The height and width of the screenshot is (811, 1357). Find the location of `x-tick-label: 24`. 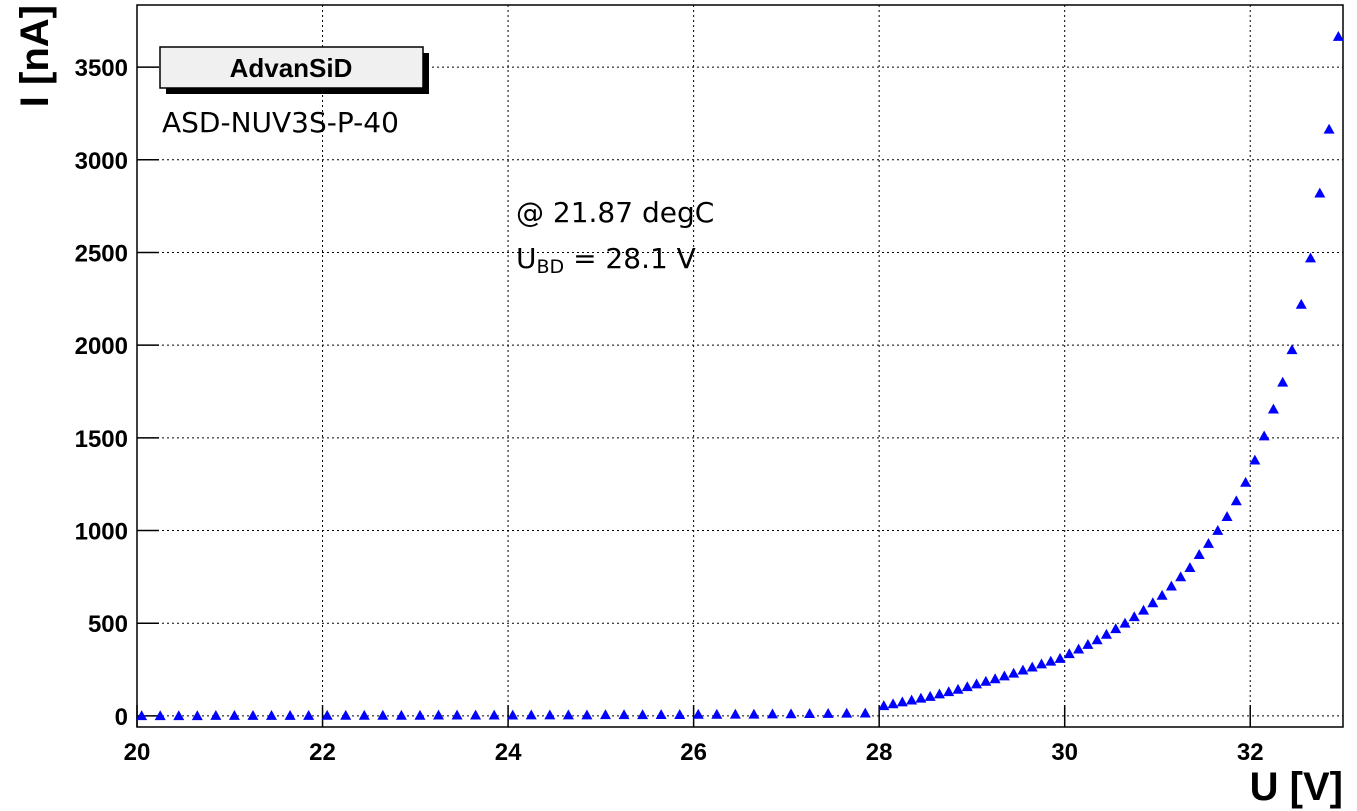

x-tick-label: 24 is located at coordinates (508, 752).